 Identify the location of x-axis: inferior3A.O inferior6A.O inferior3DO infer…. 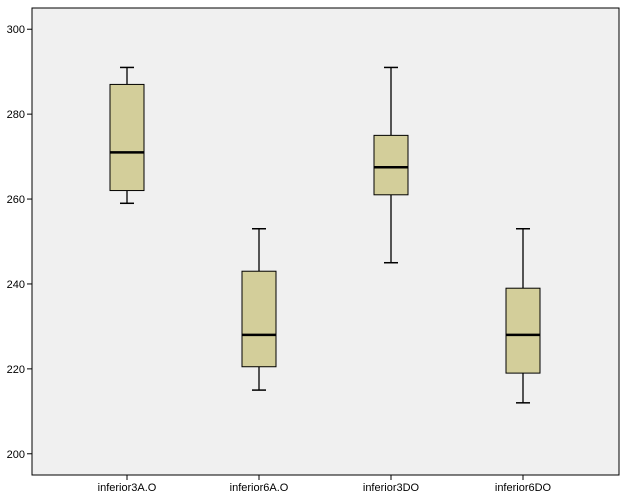
(325, 484).